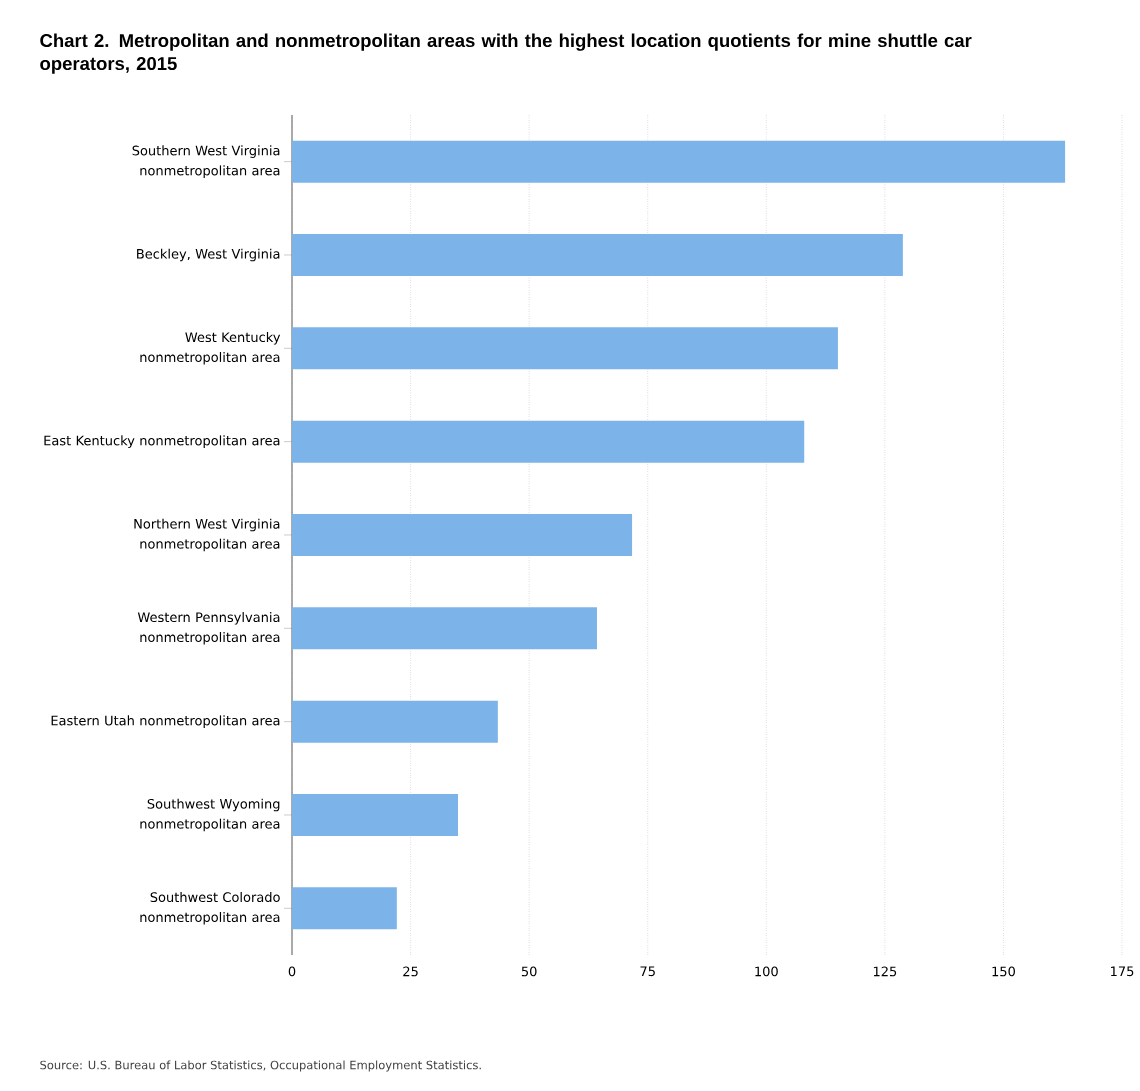 The height and width of the screenshot is (1091, 1140). I want to click on source-note: Source: U.S. Bureau of Labor Statistics, Occupational Employment Statistics., so click(260, 1066).